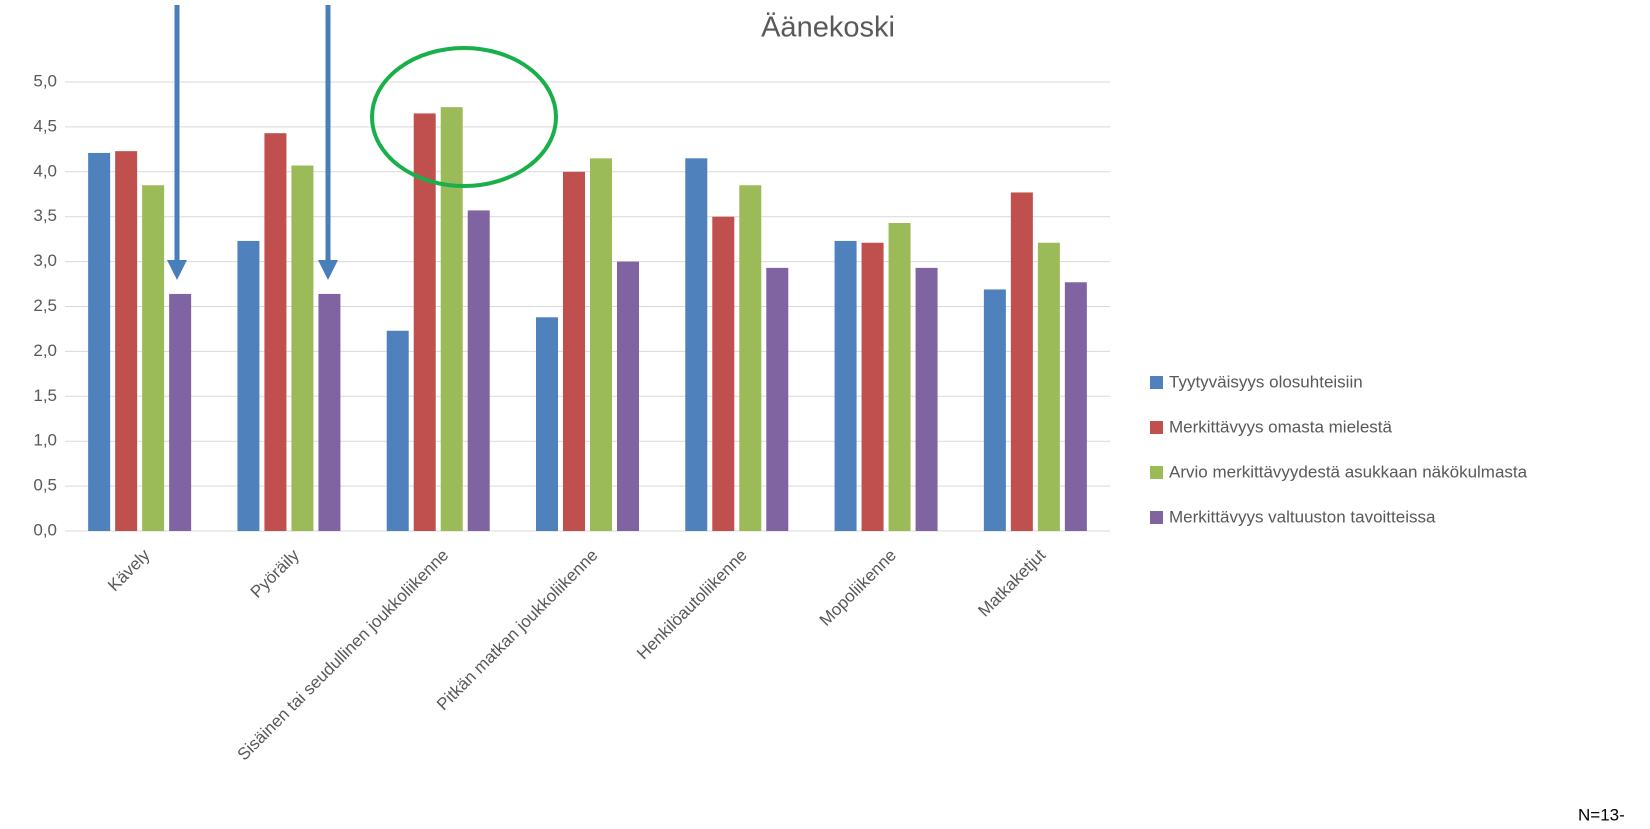 The image size is (1650, 829). What do you see at coordinates (464, 117) in the screenshot?
I see `highlight-circle` at bounding box center [464, 117].